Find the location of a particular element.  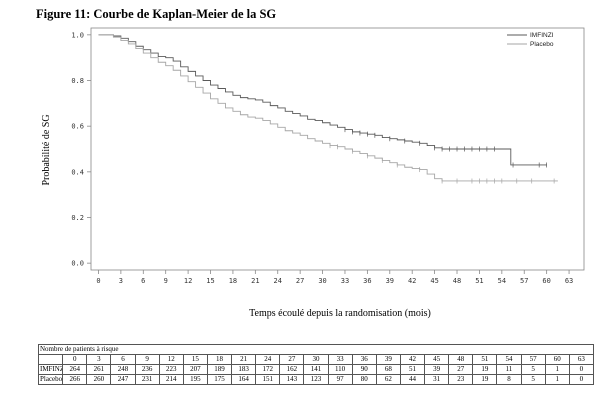

risk-table-timepoint: 12 is located at coordinates (171, 359).